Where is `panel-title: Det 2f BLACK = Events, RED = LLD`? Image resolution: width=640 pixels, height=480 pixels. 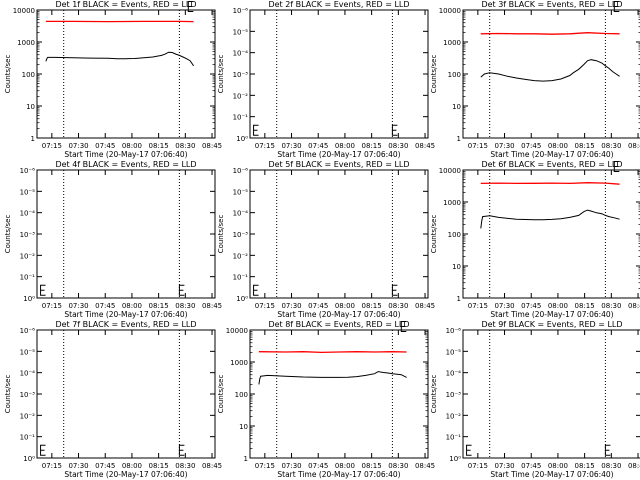
panel-title: Det 2f BLACK = Events, RED = LLD is located at coordinates (338, 4).